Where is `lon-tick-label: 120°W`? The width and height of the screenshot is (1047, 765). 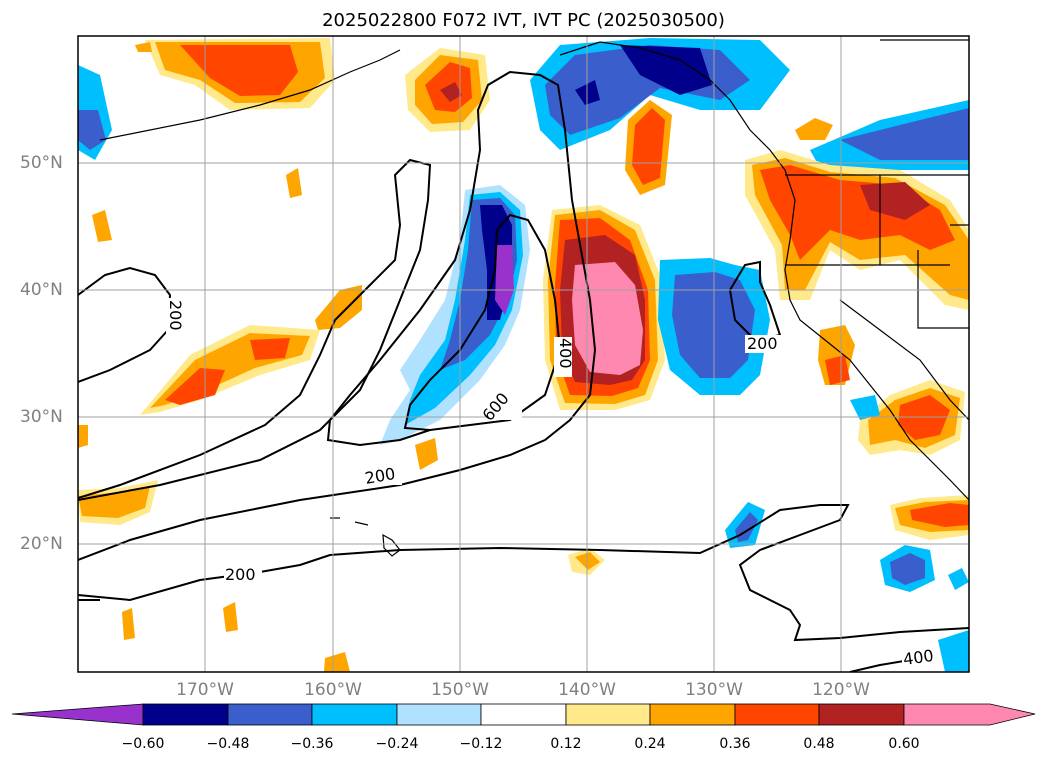 lon-tick-label: 120°W is located at coordinates (841, 690).